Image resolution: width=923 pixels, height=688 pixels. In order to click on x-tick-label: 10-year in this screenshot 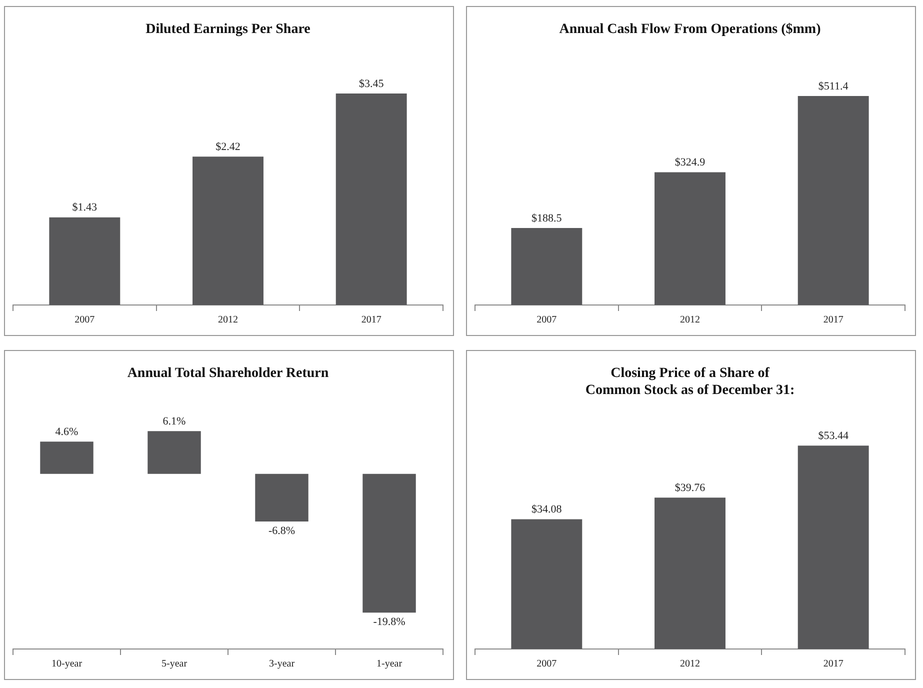, I will do `click(67, 664)`.